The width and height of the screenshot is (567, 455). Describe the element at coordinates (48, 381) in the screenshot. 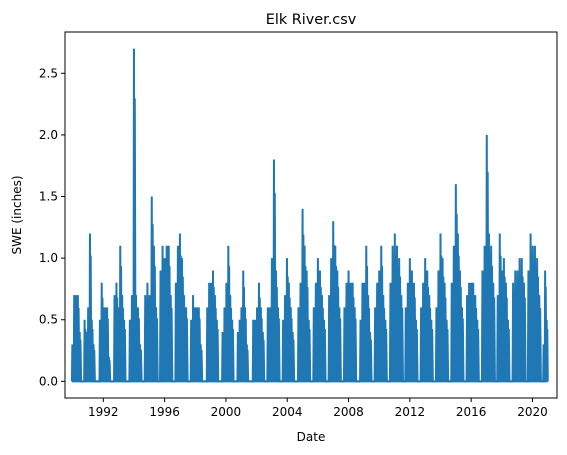

I see `y-tick-label: 0.0` at that location.